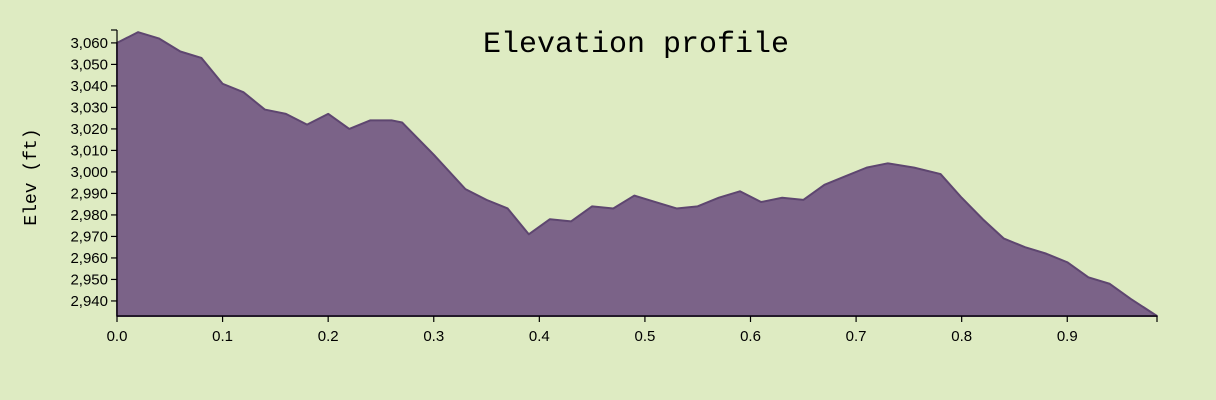 This screenshot has width=1216, height=400. What do you see at coordinates (89, 301) in the screenshot?
I see `y-tick-label: 2,940` at bounding box center [89, 301].